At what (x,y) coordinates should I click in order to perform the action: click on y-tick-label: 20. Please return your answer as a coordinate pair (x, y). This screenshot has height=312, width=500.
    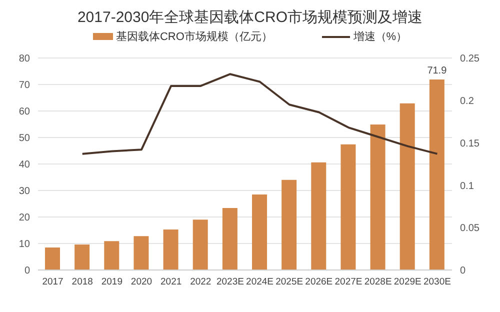
    Looking at the image, I should click on (24, 218).